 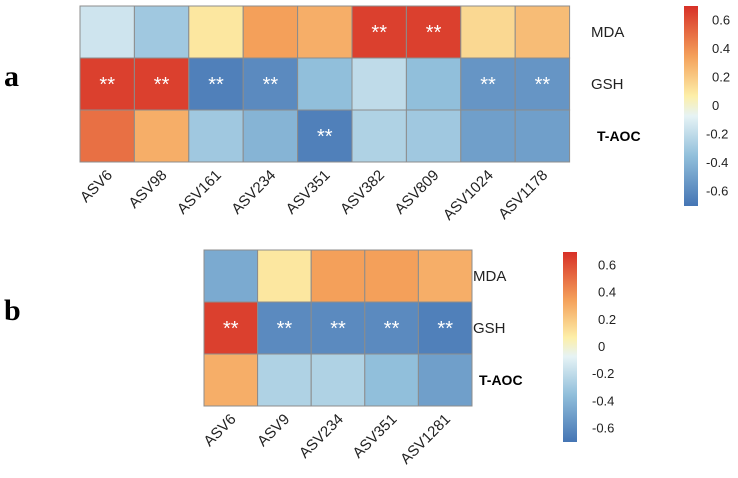 What do you see at coordinates (523, 195) in the screenshot?
I see `column-label: ASV1178` at bounding box center [523, 195].